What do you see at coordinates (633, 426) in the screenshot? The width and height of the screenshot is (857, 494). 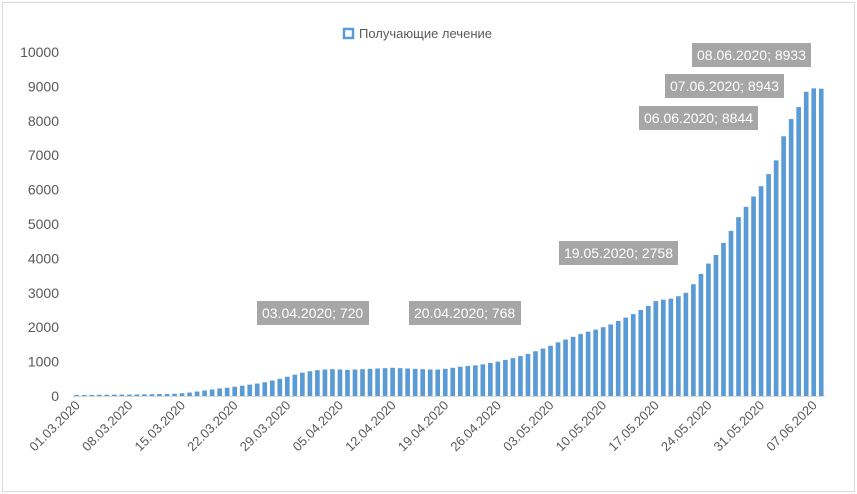 I see `x-tick-label: 17.05.2020` at bounding box center [633, 426].